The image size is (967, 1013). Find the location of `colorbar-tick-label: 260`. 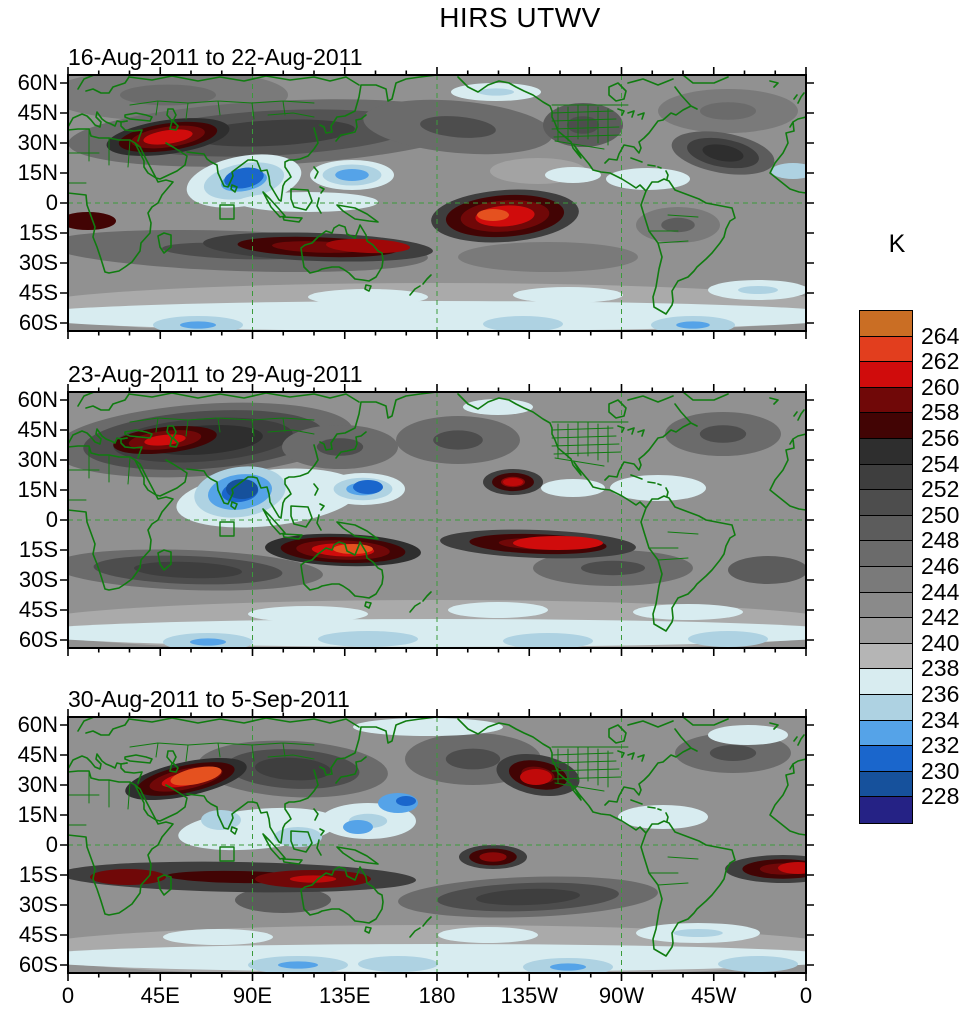

colorbar-tick-label: 260 is located at coordinates (940, 386).